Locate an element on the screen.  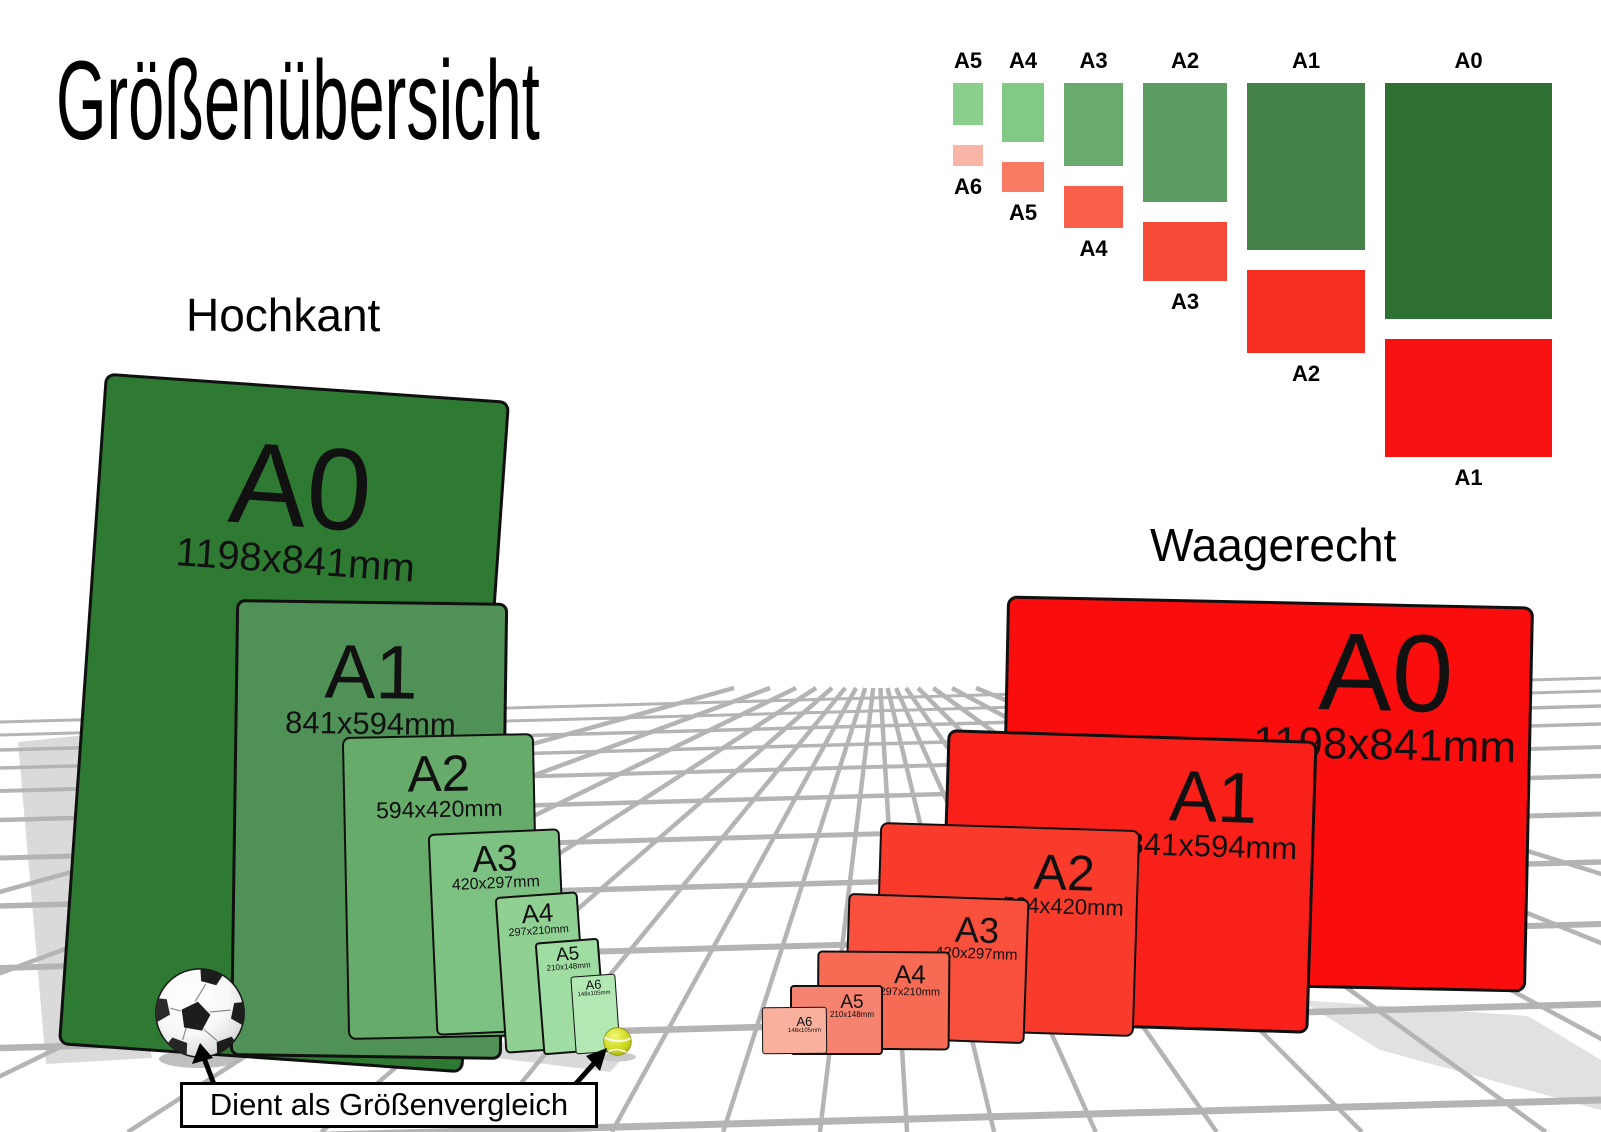
legend-landscape-rect-a6 is located at coordinates (968, 155).